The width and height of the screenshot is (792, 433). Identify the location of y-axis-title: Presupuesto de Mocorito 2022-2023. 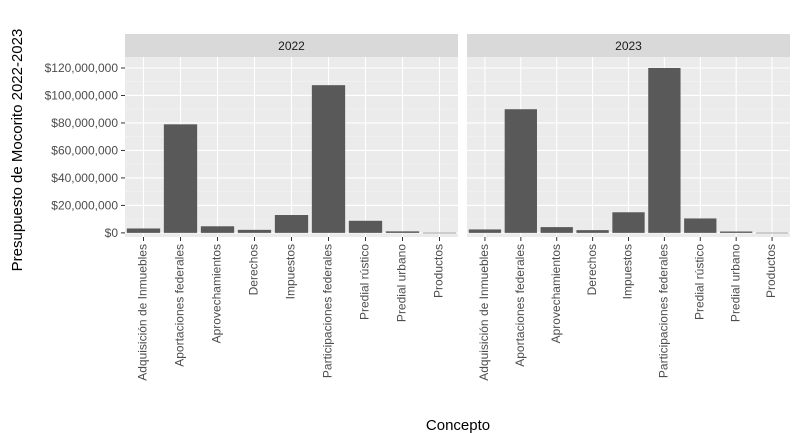
(17, 150).